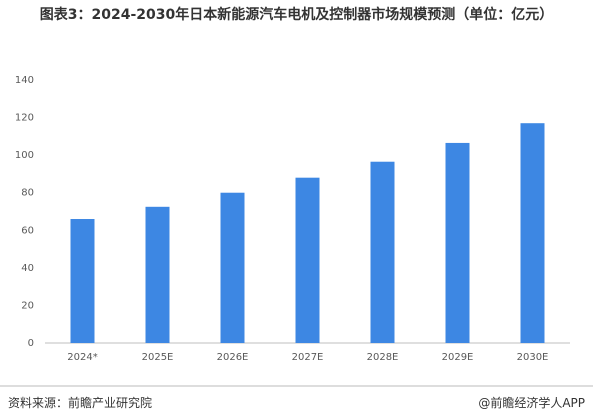 This screenshot has width=593, height=420. I want to click on x-tick-label: 2024*, so click(82, 357).